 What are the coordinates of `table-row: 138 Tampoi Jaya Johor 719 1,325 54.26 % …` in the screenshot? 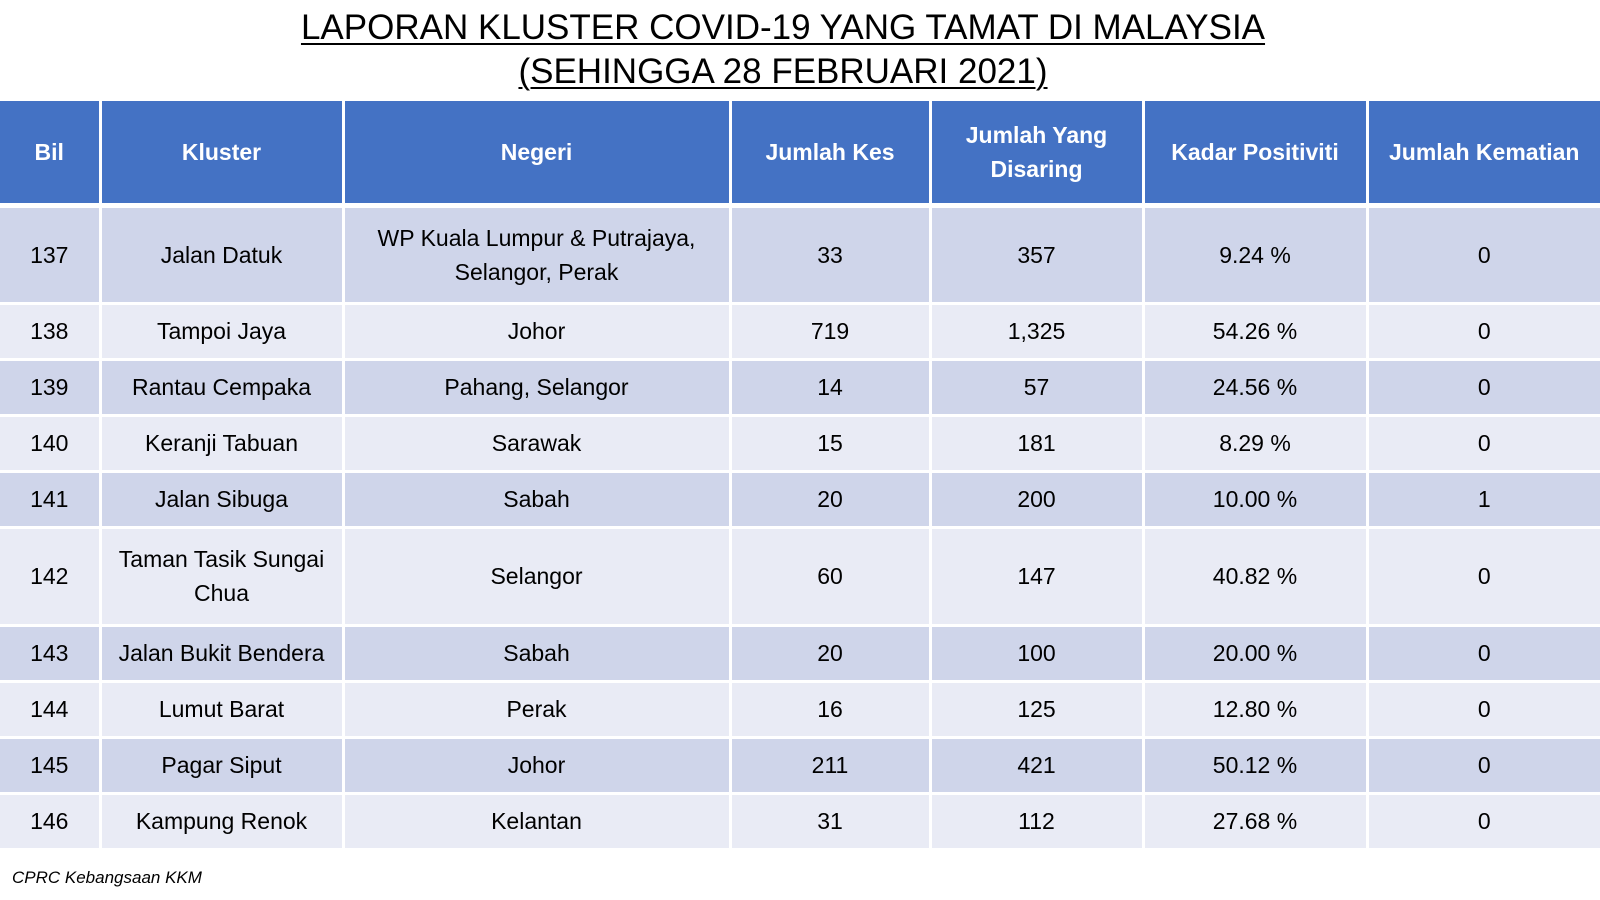 It's located at (800, 332).